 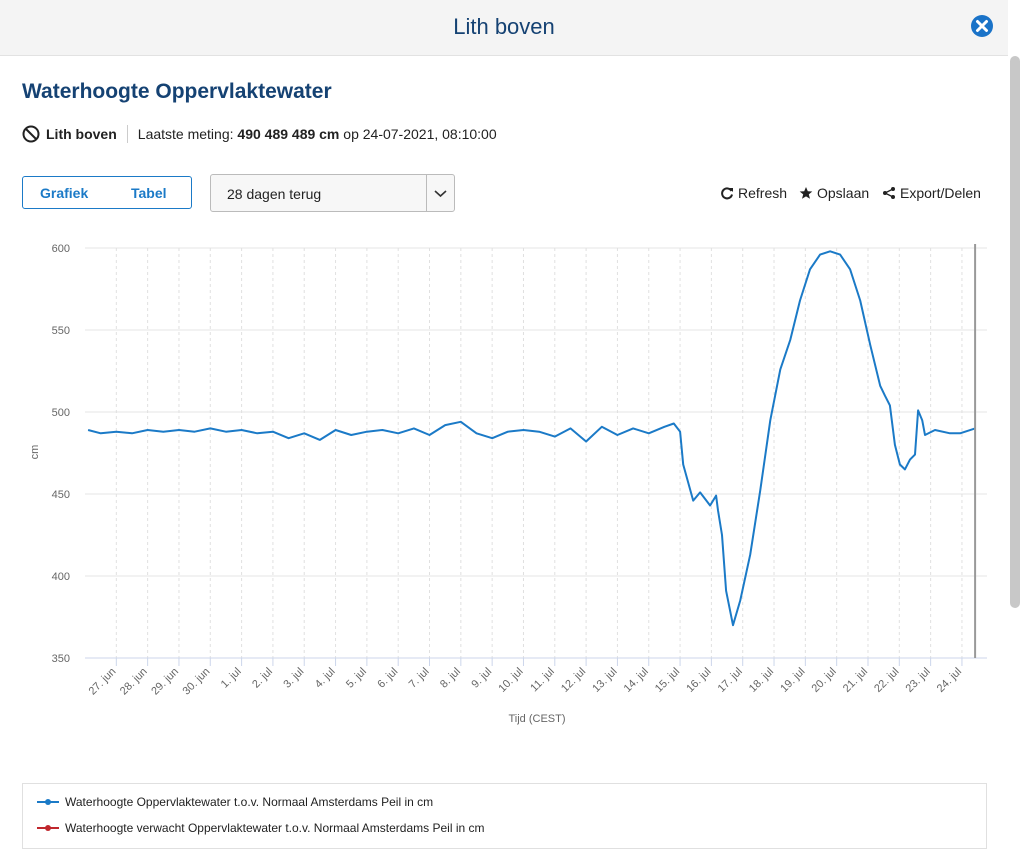 What do you see at coordinates (64, 193) in the screenshot?
I see `tab: Grafiek` at bounding box center [64, 193].